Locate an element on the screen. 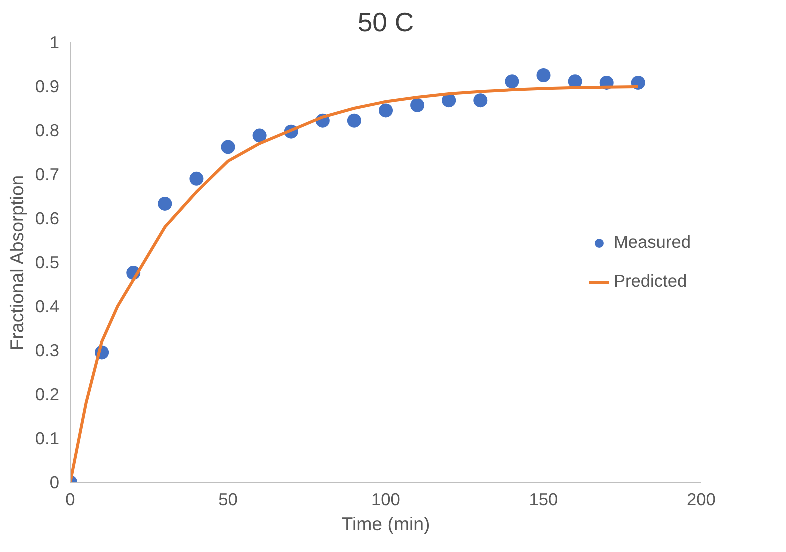 Image resolution: width=786 pixels, height=552 pixels. x-tick-label: 50 is located at coordinates (228, 500).